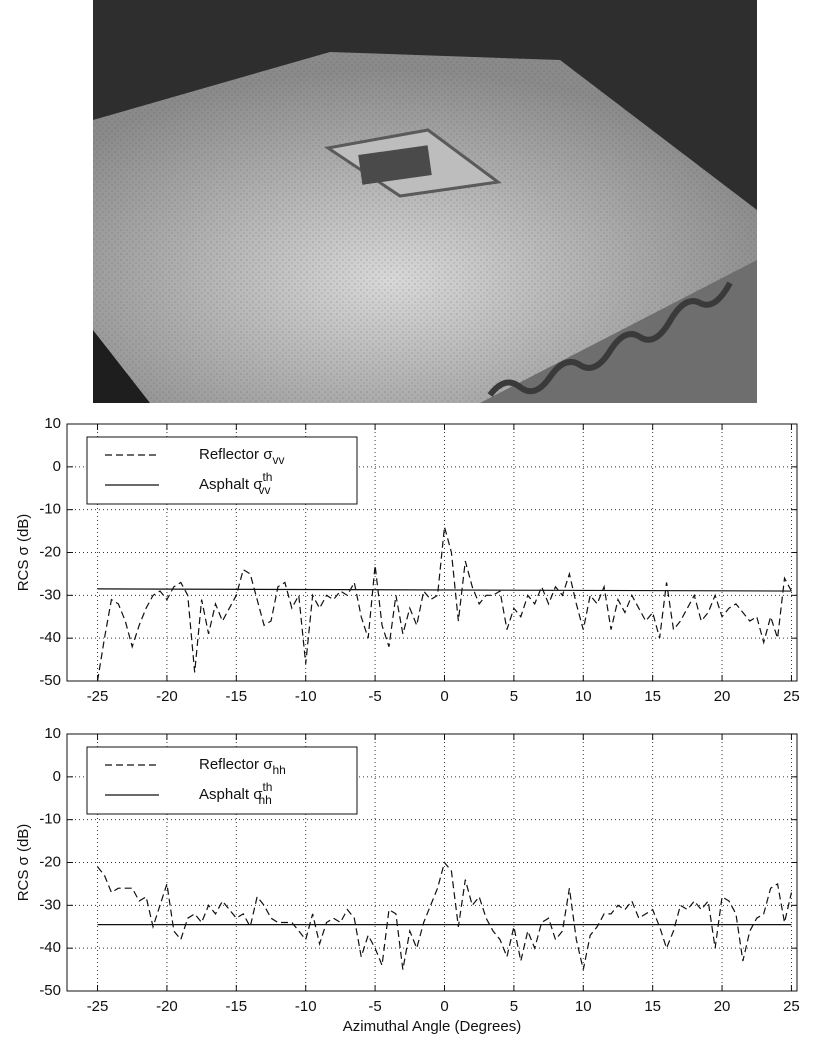 This screenshot has width=814, height=1038. I want to click on legend-label: Asphalt σth vv, so click(235, 483).